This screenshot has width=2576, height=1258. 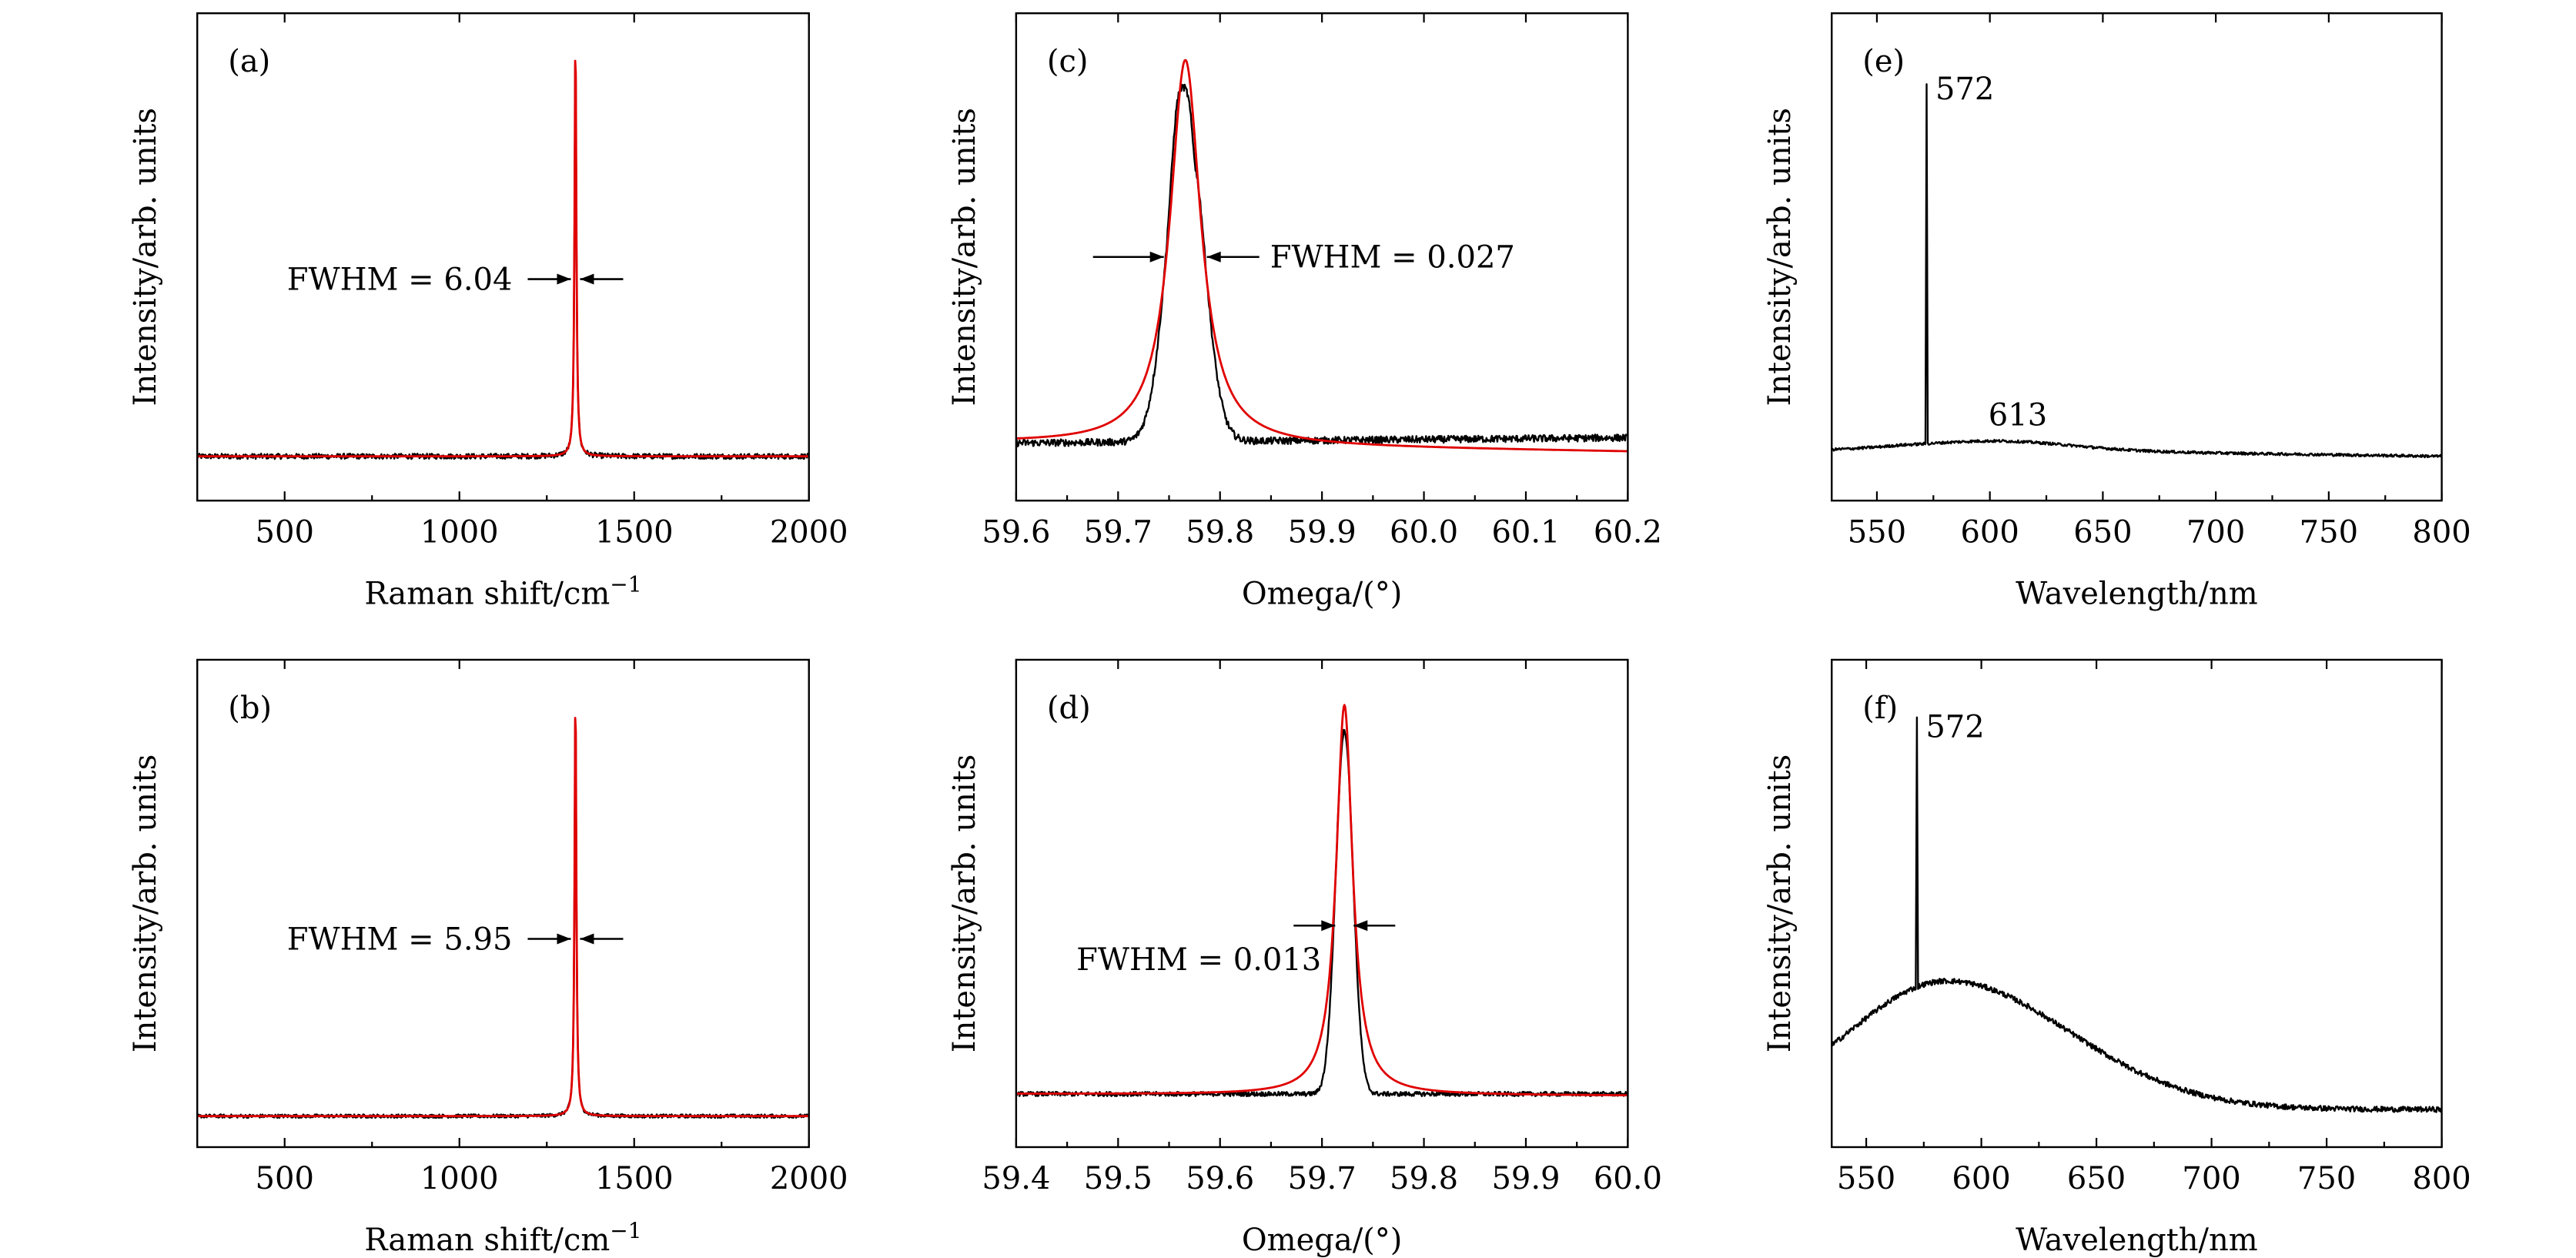 I want to click on plot-frame-a, so click(x=503, y=257).